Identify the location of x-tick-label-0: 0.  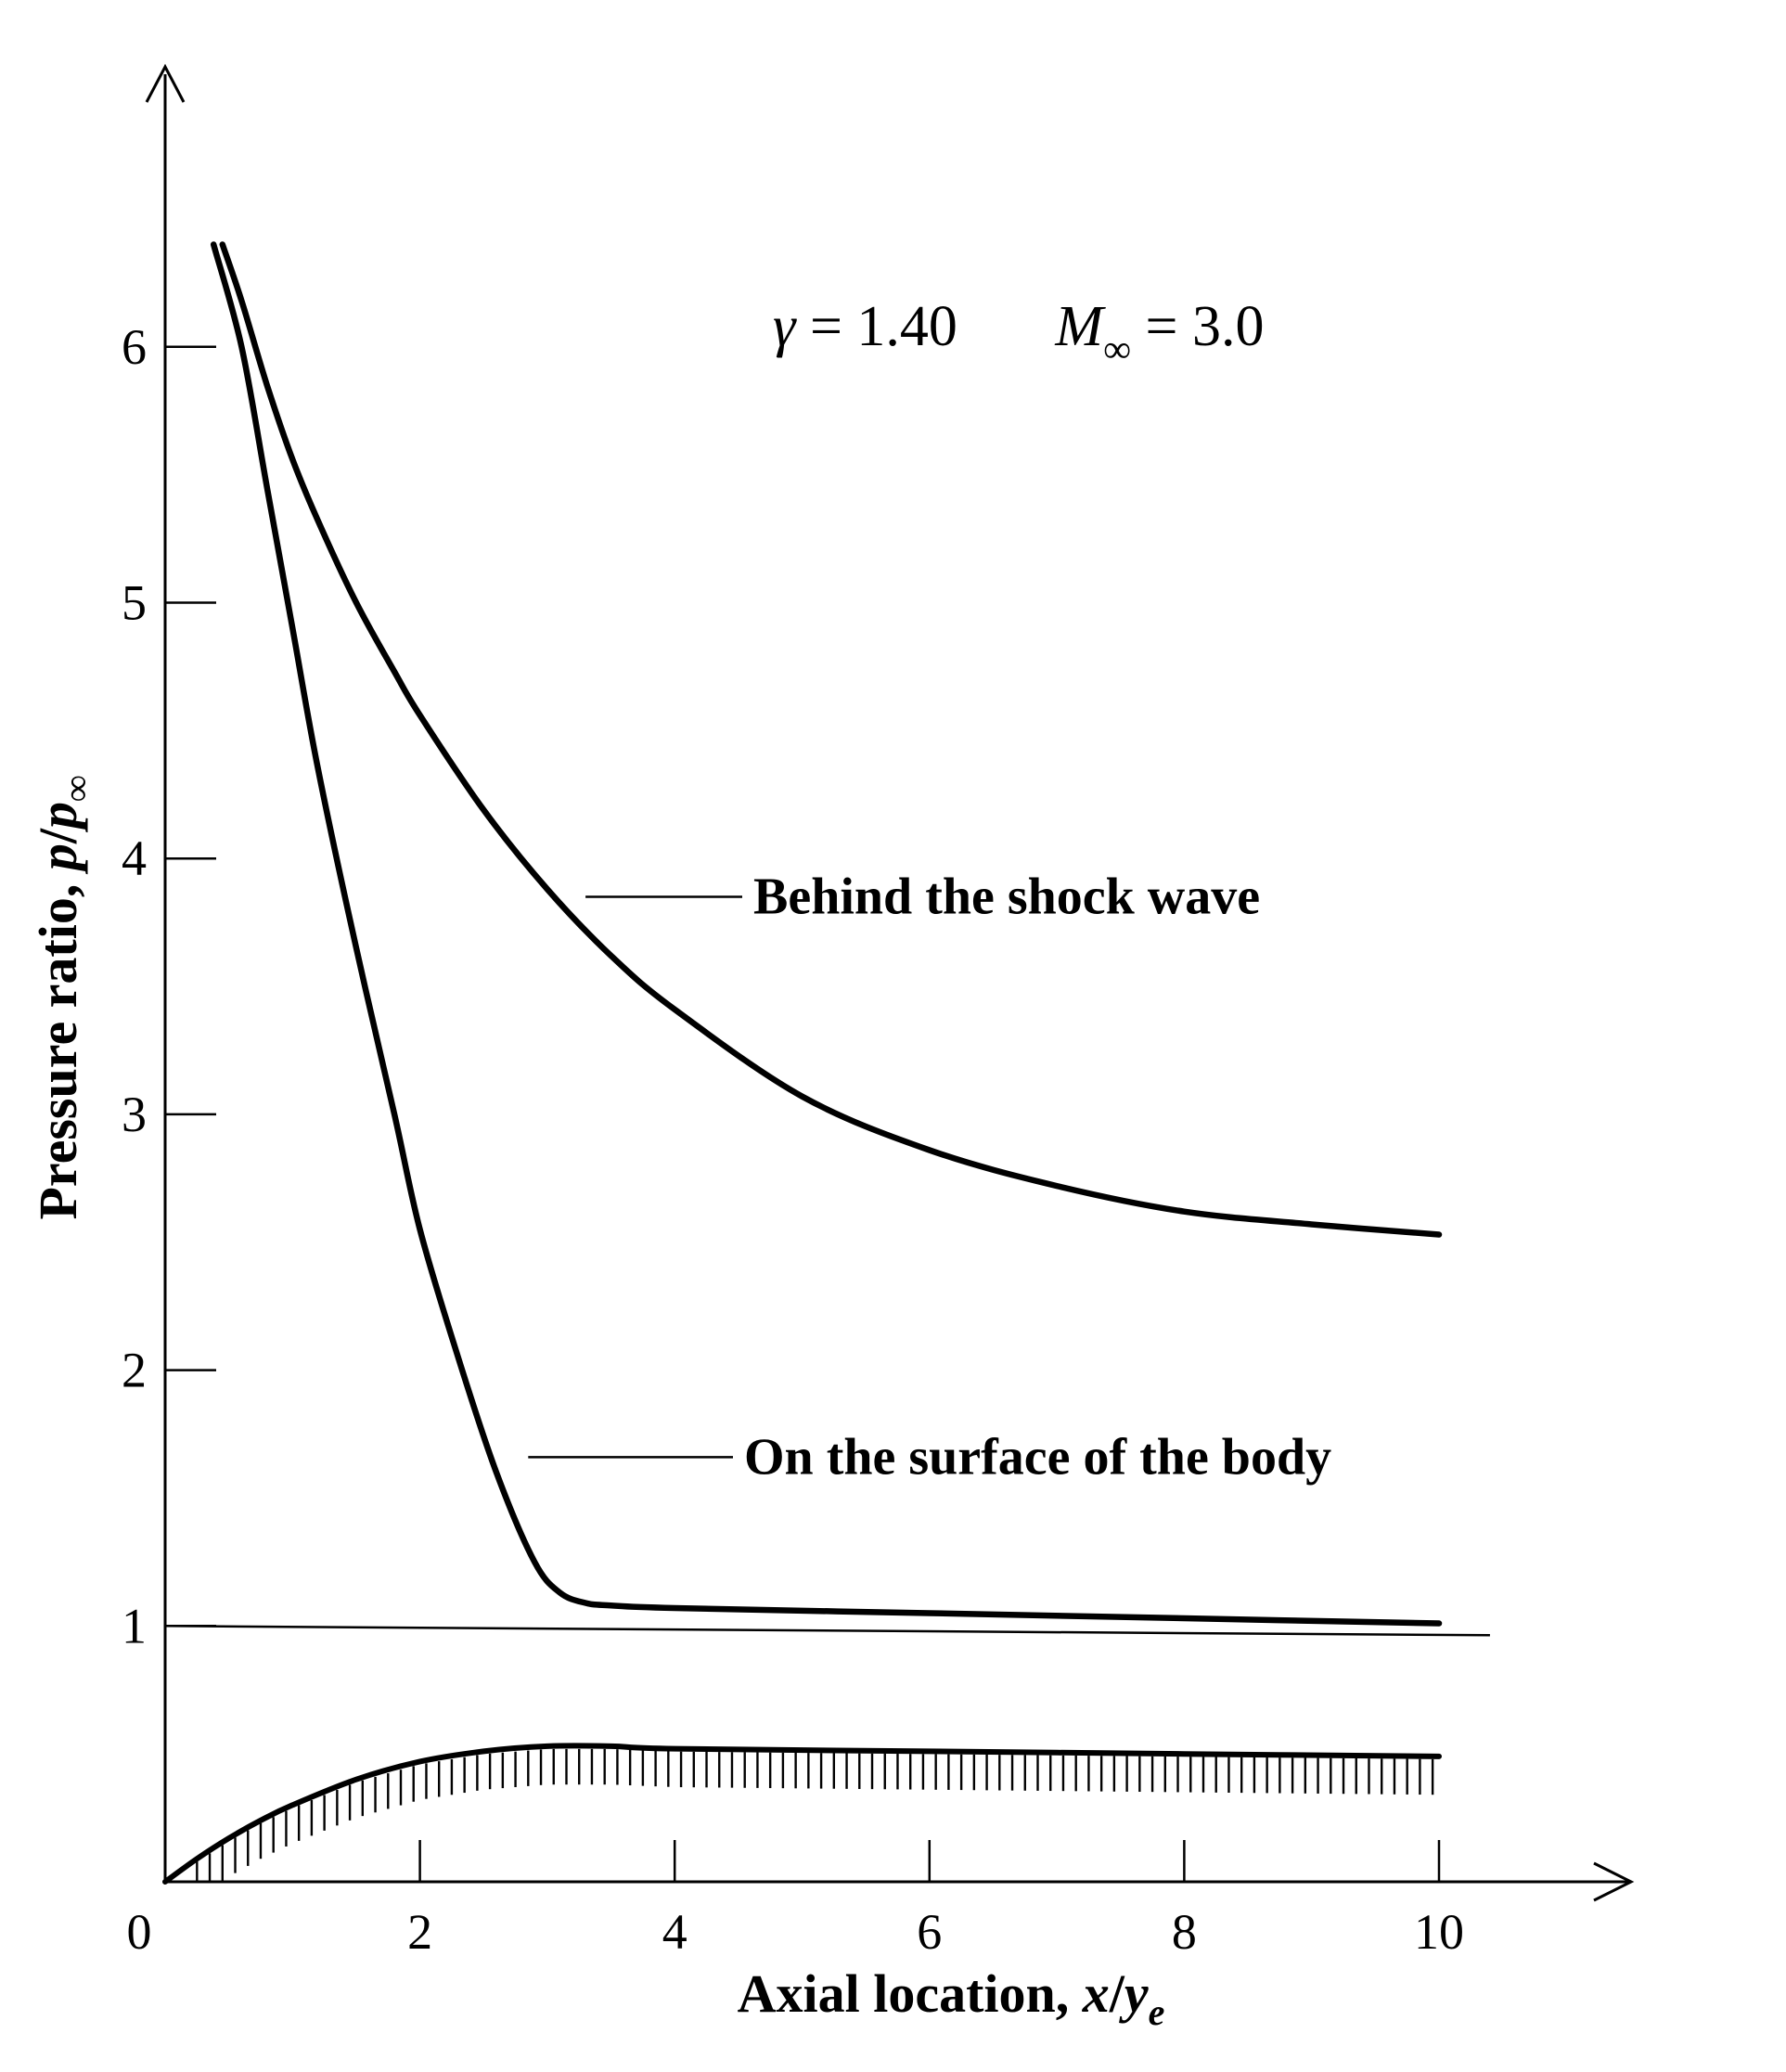
(139, 1932).